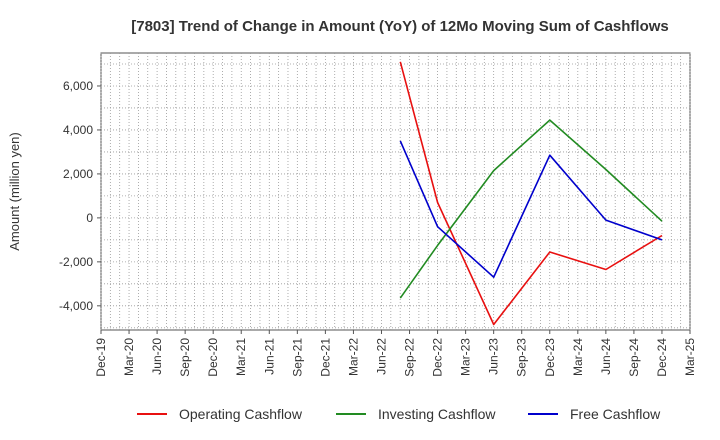  What do you see at coordinates (297, 357) in the screenshot?
I see `x-tick-label: Sep-21` at bounding box center [297, 357].